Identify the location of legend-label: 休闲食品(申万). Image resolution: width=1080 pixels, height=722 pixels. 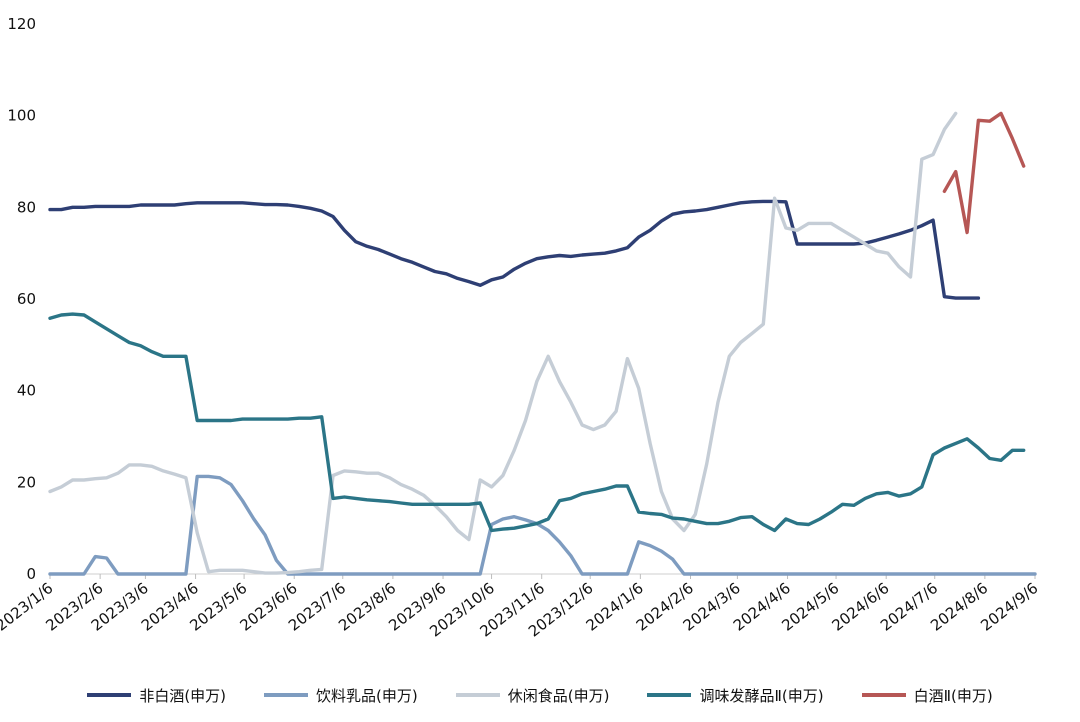
(558, 695).